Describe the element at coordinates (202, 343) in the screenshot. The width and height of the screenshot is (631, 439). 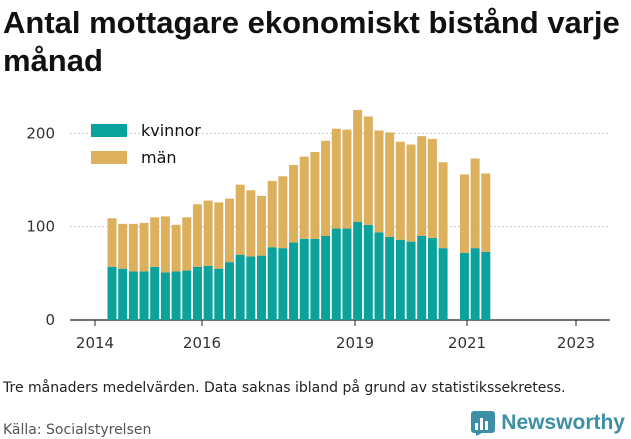
I see `x-tick-label: 2016` at that location.